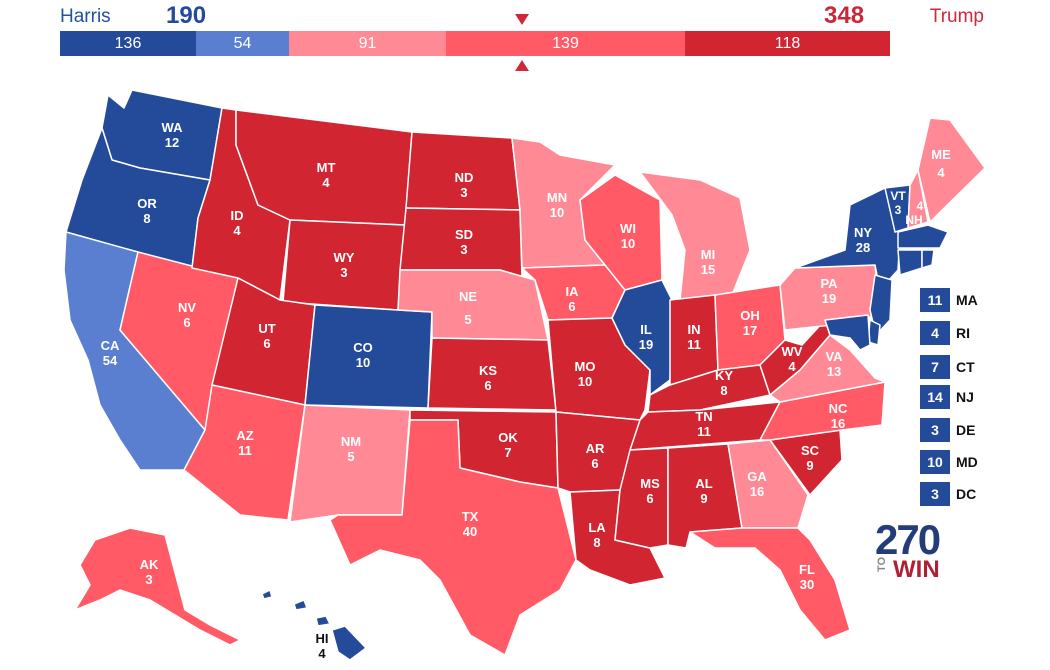 The height and width of the screenshot is (670, 1050). What do you see at coordinates (343, 272) in the screenshot?
I see `label-wy-ev: 3` at bounding box center [343, 272].